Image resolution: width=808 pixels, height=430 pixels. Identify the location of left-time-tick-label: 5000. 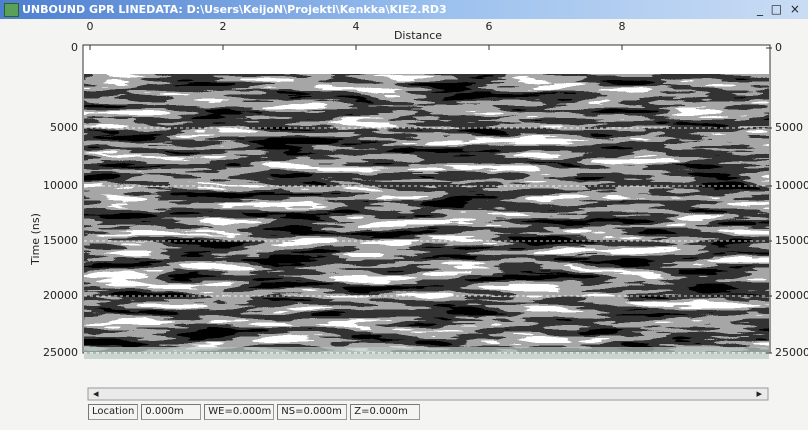
(64, 127).